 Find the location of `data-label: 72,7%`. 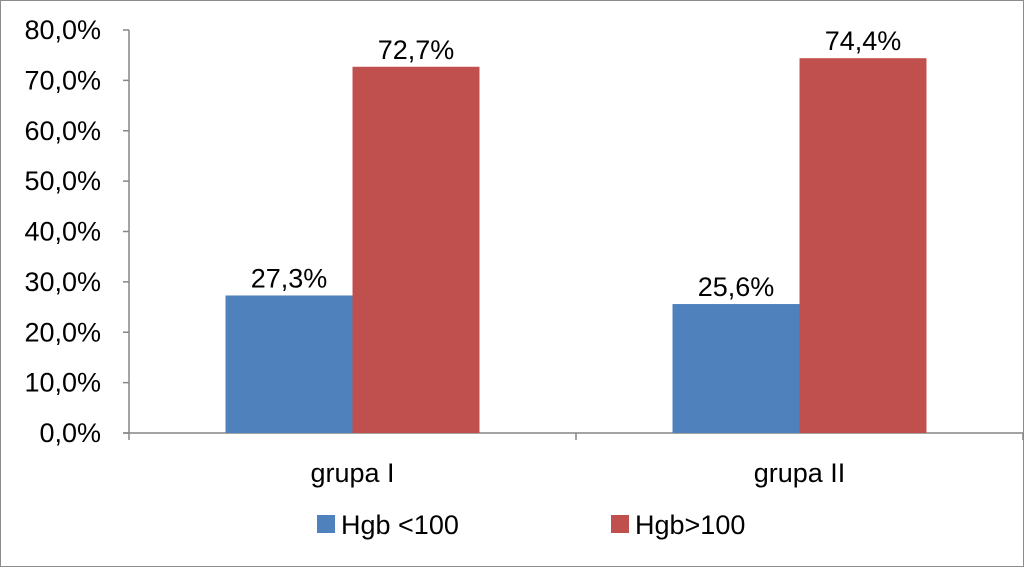

data-label: 72,7% is located at coordinates (416, 50).